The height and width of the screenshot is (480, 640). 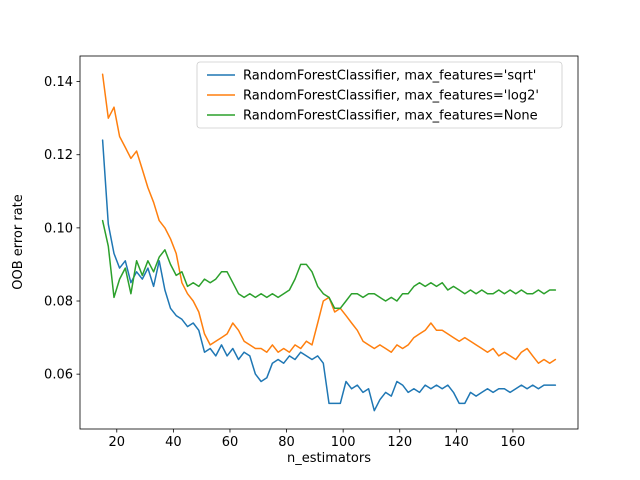 What do you see at coordinates (58, 375) in the screenshot?
I see `y-tick-label: 0.06` at bounding box center [58, 375].